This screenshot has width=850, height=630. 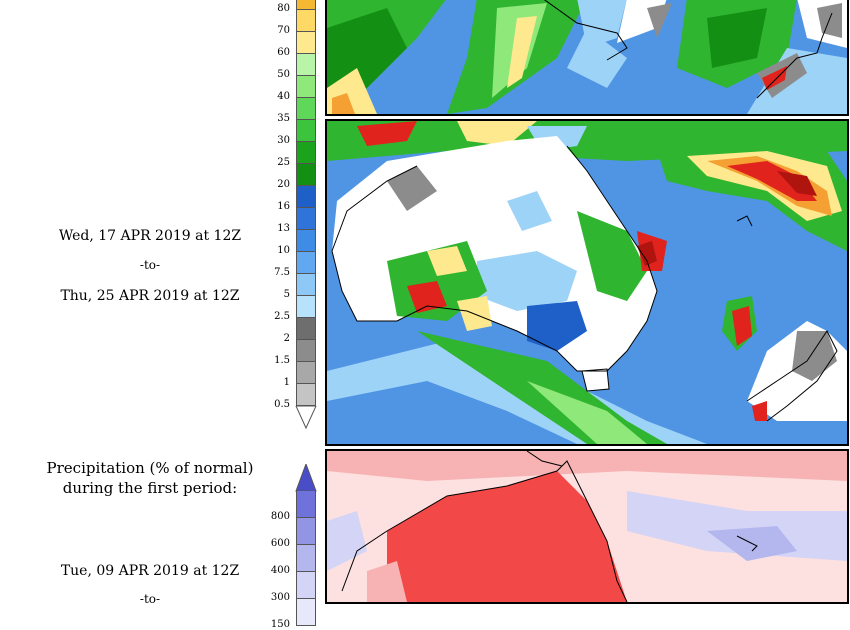 I want to click on percent-colorbar-label: 400, so click(x=280, y=570).